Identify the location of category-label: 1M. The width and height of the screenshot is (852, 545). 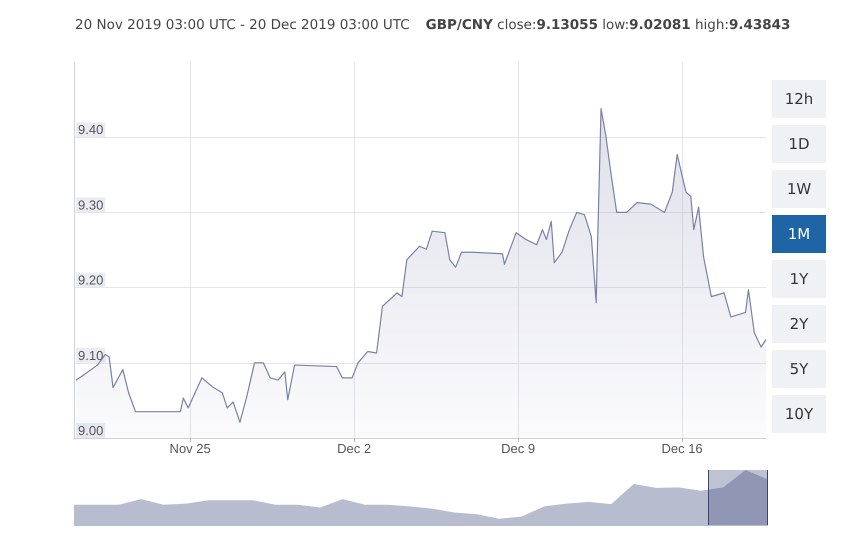
(799, 234).